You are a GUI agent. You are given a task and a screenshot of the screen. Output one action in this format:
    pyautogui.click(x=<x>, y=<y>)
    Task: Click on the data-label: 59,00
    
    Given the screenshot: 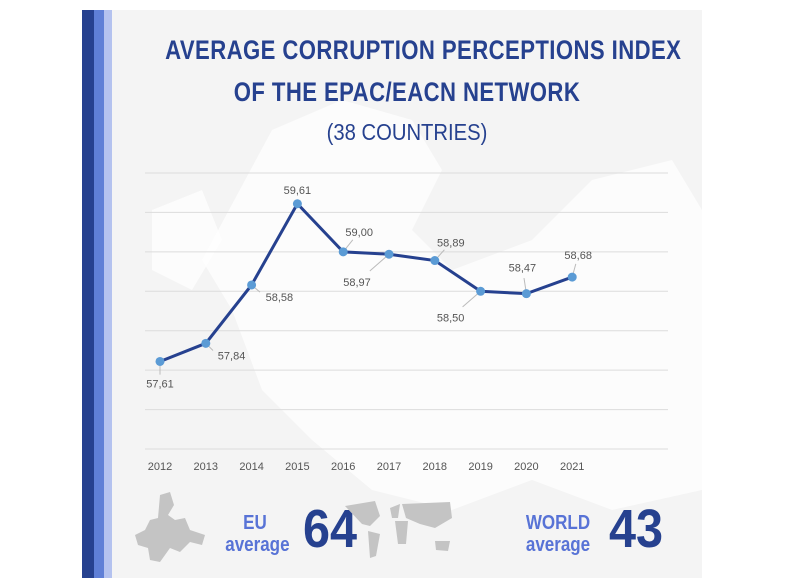 What is the action you would take?
    pyautogui.click(x=359, y=233)
    